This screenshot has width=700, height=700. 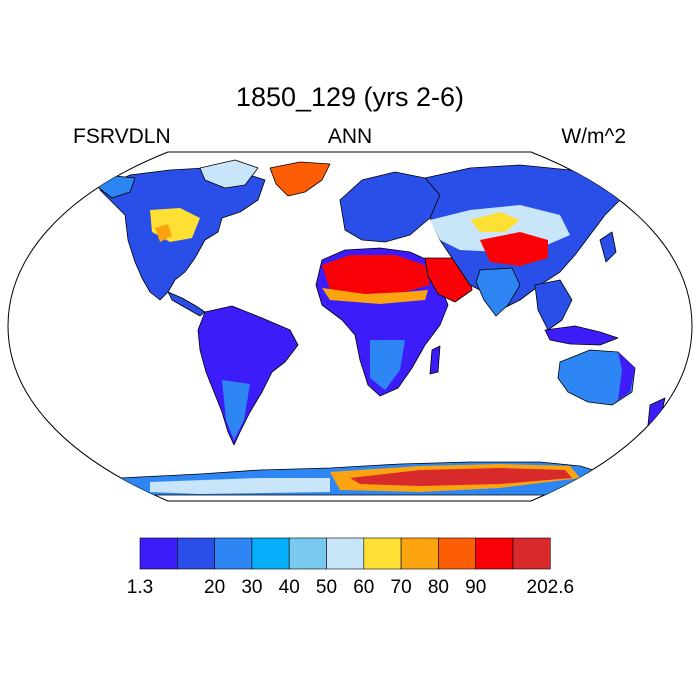 I want to click on southeast-asia, so click(x=553, y=305).